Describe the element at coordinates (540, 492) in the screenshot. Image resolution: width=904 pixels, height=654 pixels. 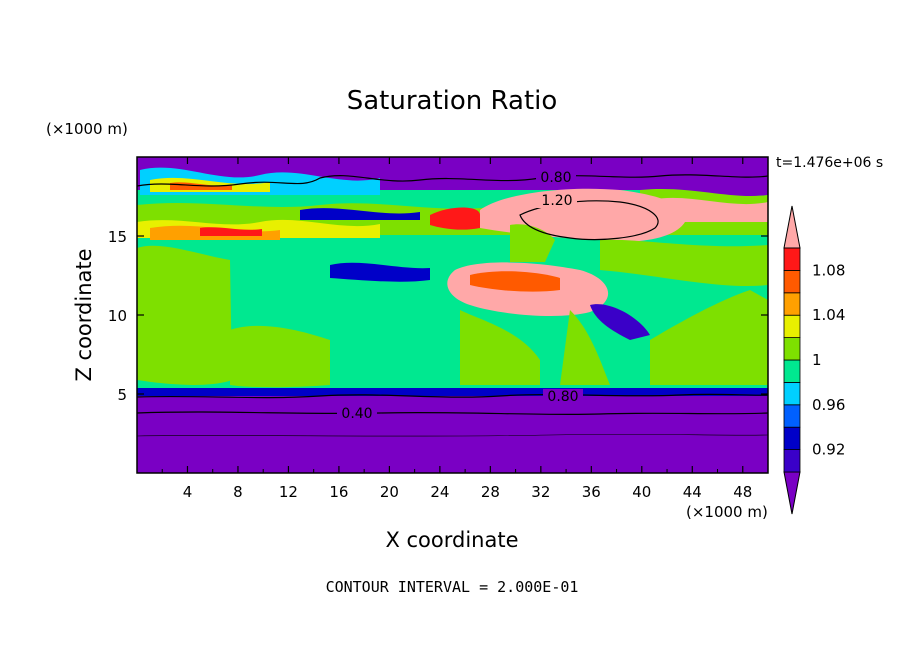
I see `x-tick-label: 32` at that location.